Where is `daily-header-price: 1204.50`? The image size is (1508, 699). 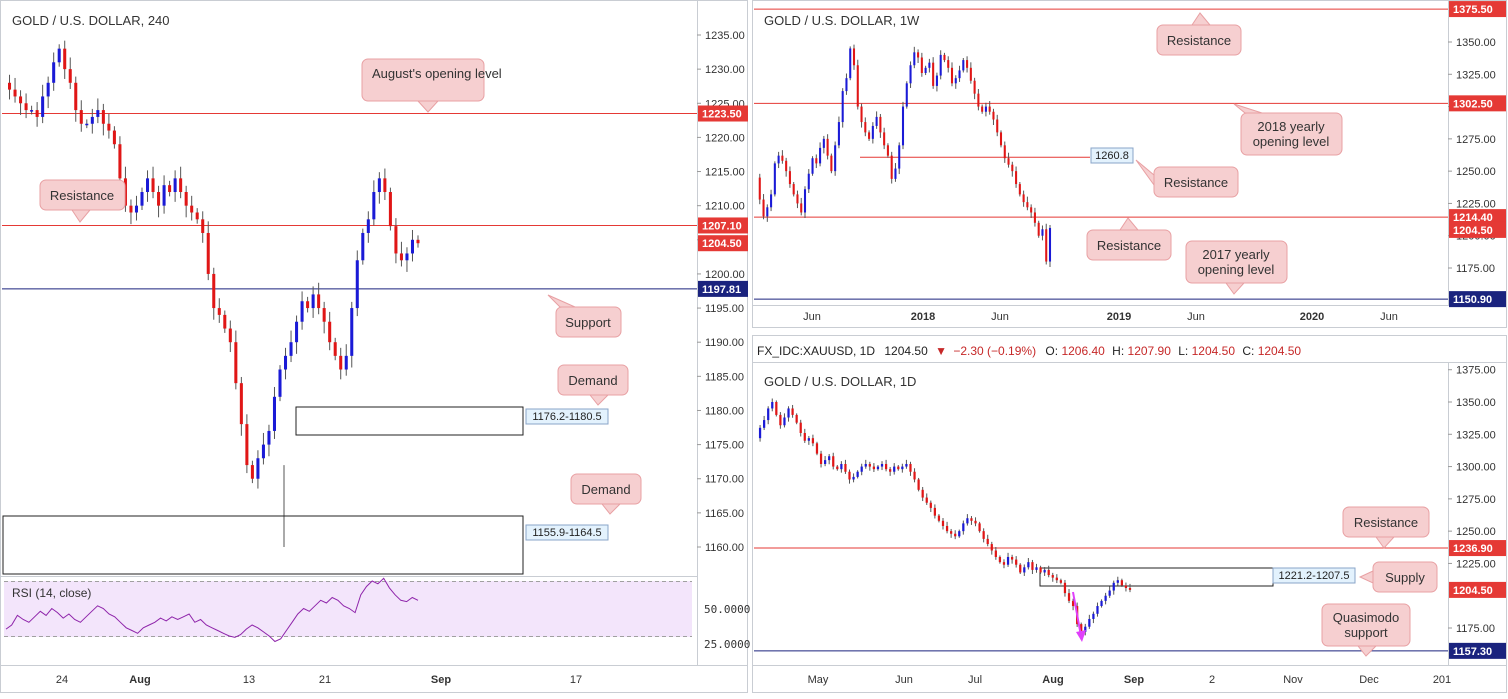
daily-header-price: 1204.50 is located at coordinates (906, 351).